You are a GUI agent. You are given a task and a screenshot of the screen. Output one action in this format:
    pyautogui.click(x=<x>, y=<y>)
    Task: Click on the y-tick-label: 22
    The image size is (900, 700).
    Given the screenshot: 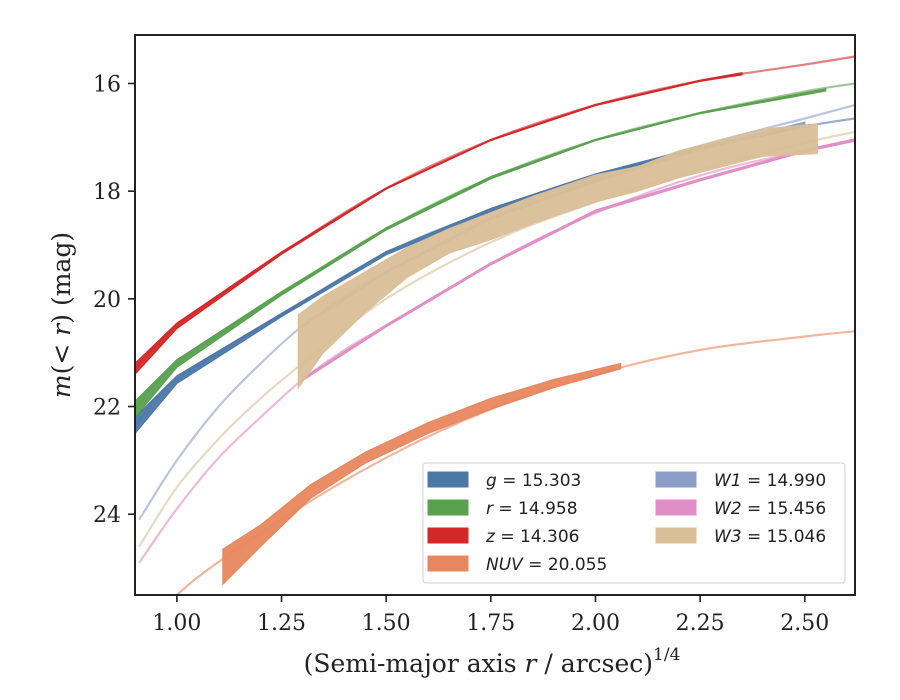 What is the action you would take?
    pyautogui.click(x=107, y=408)
    